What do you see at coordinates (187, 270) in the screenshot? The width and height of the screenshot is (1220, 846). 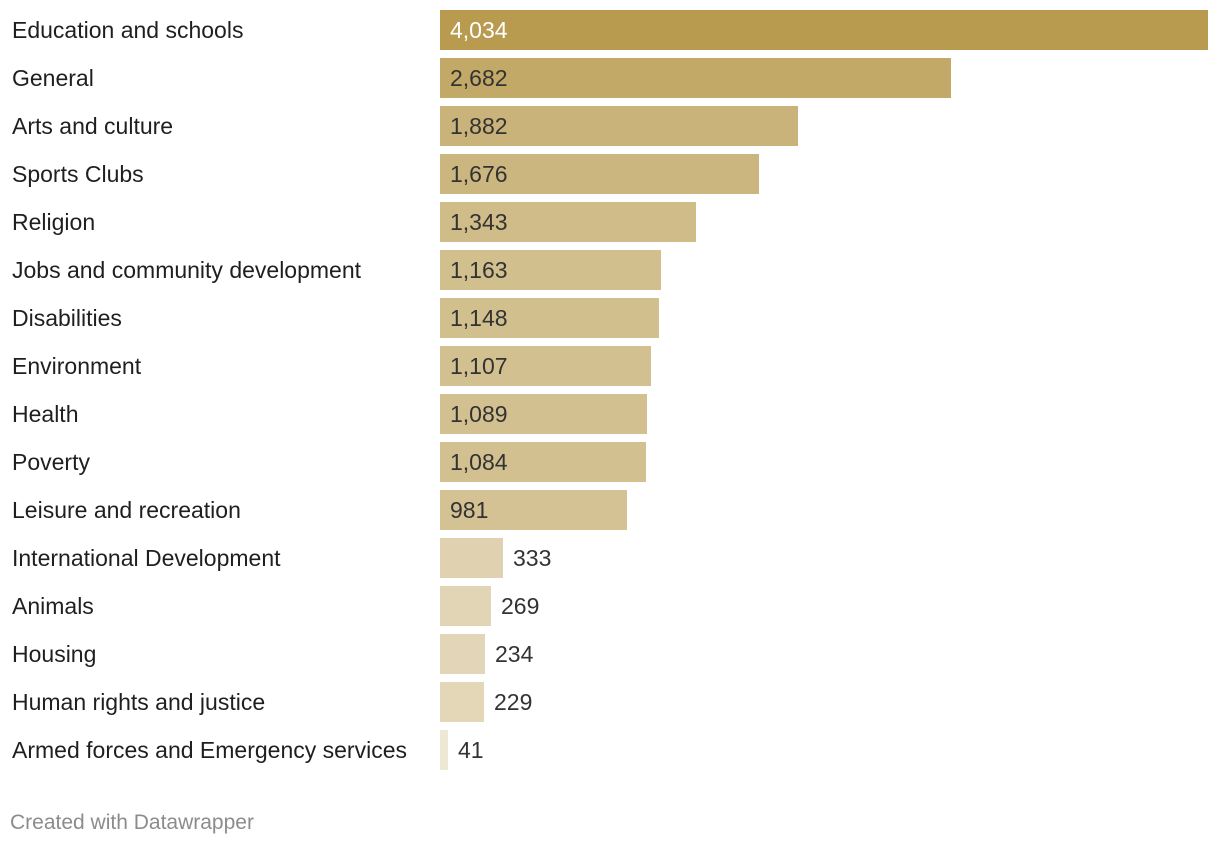 I see `category-label: Jobs and community development` at bounding box center [187, 270].